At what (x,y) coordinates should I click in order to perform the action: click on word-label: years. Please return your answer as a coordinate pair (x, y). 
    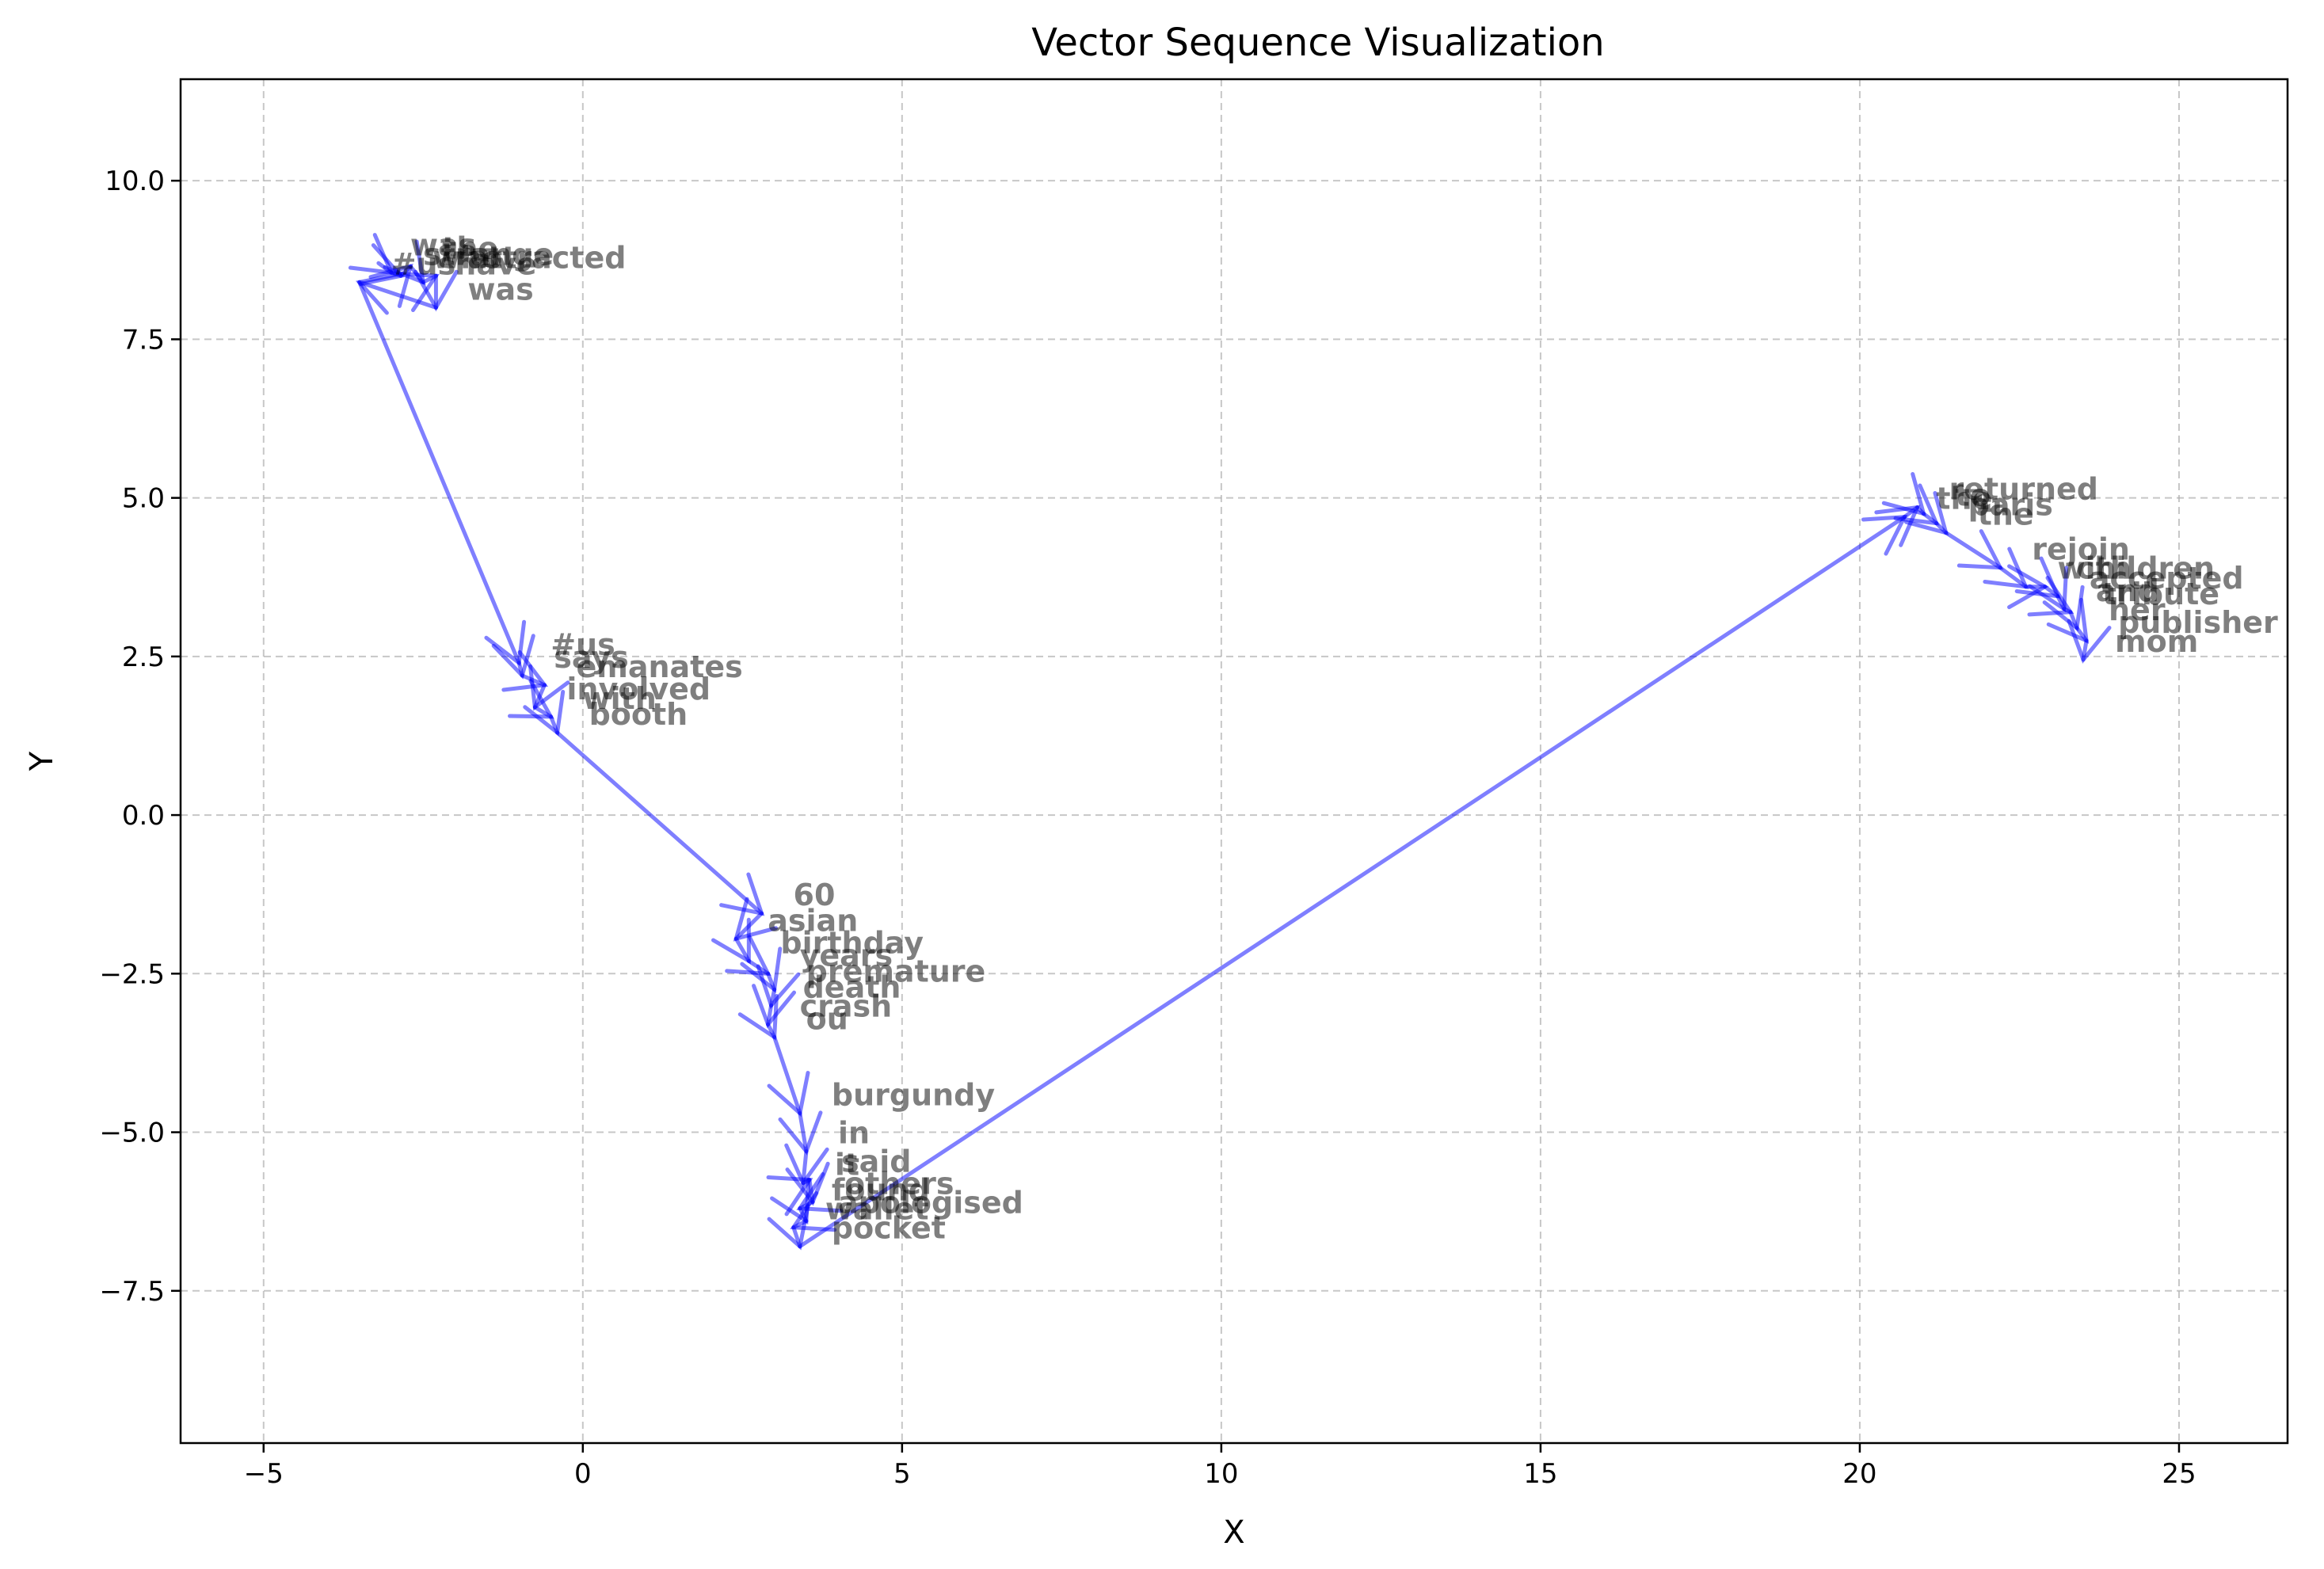
    Looking at the image, I should click on (847, 956).